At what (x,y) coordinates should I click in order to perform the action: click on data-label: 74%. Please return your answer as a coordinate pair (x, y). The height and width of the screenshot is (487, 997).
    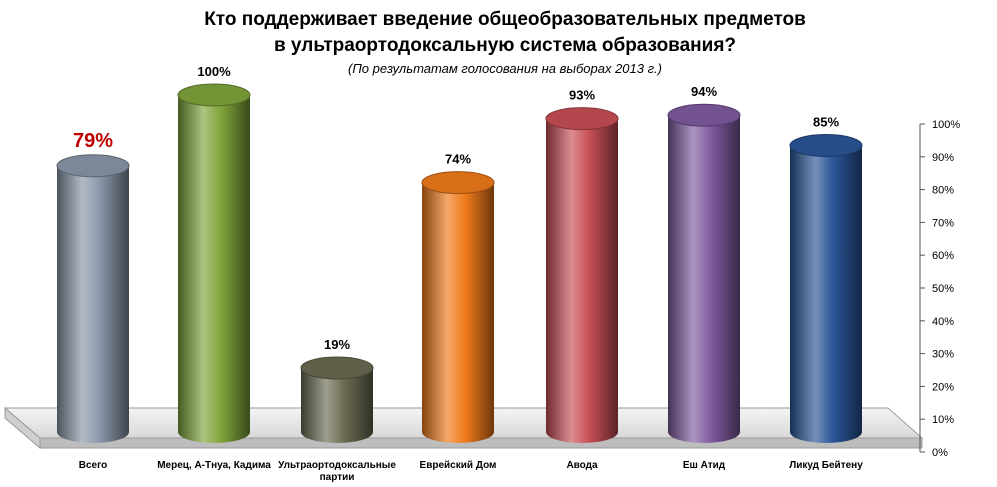
    Looking at the image, I should click on (458, 159).